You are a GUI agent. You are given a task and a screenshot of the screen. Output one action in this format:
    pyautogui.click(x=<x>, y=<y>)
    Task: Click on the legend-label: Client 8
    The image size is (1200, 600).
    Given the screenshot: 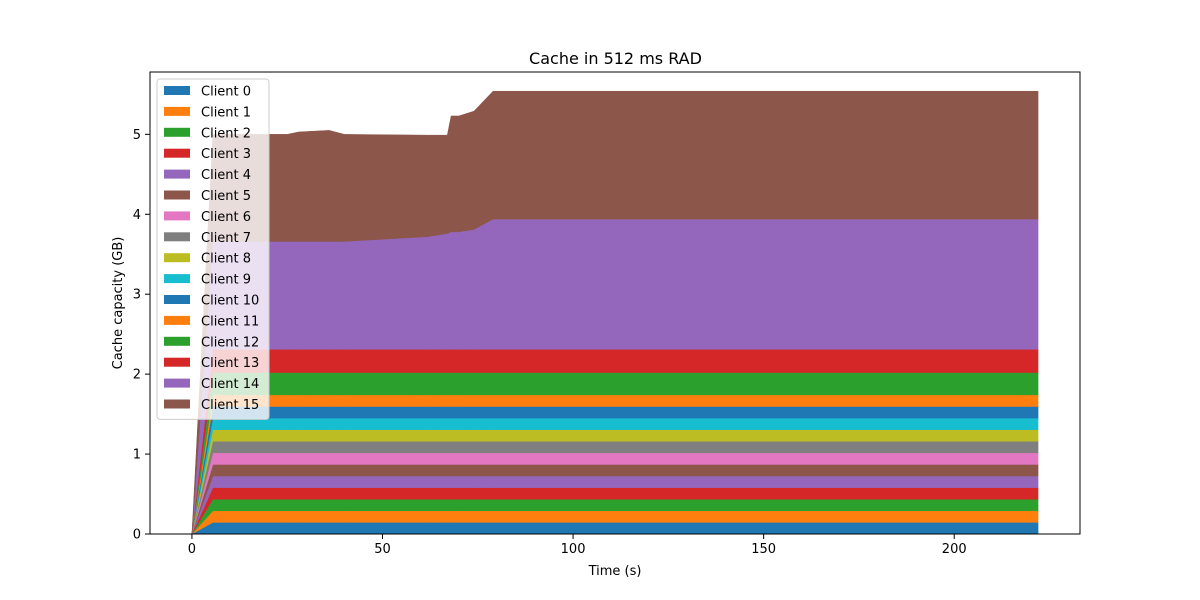 What is the action you would take?
    pyautogui.click(x=226, y=259)
    